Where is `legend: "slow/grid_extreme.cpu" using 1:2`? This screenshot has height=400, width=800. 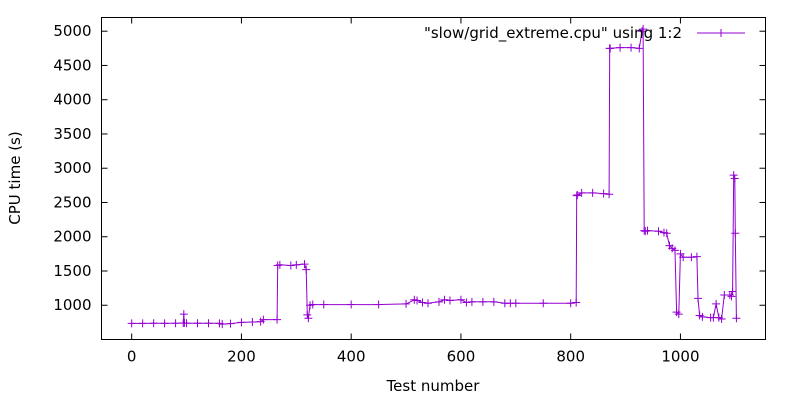
legend: "slow/grid_extreme.cpu" using 1:2 is located at coordinates (584, 33).